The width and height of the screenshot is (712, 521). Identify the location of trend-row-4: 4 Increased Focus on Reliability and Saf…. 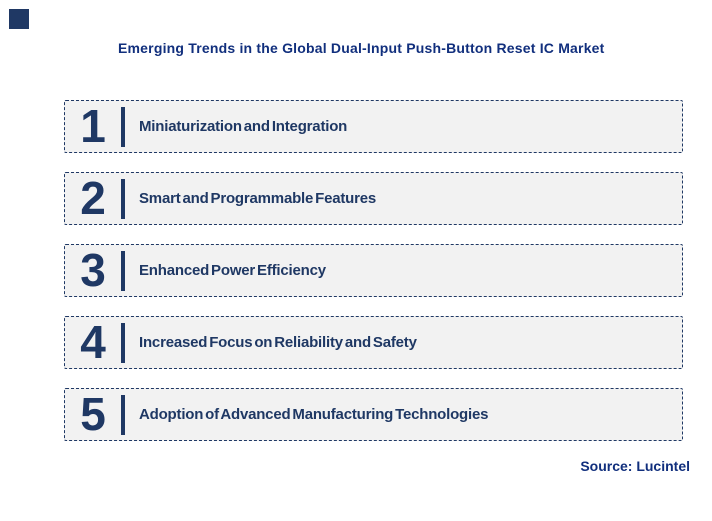
(373, 342).